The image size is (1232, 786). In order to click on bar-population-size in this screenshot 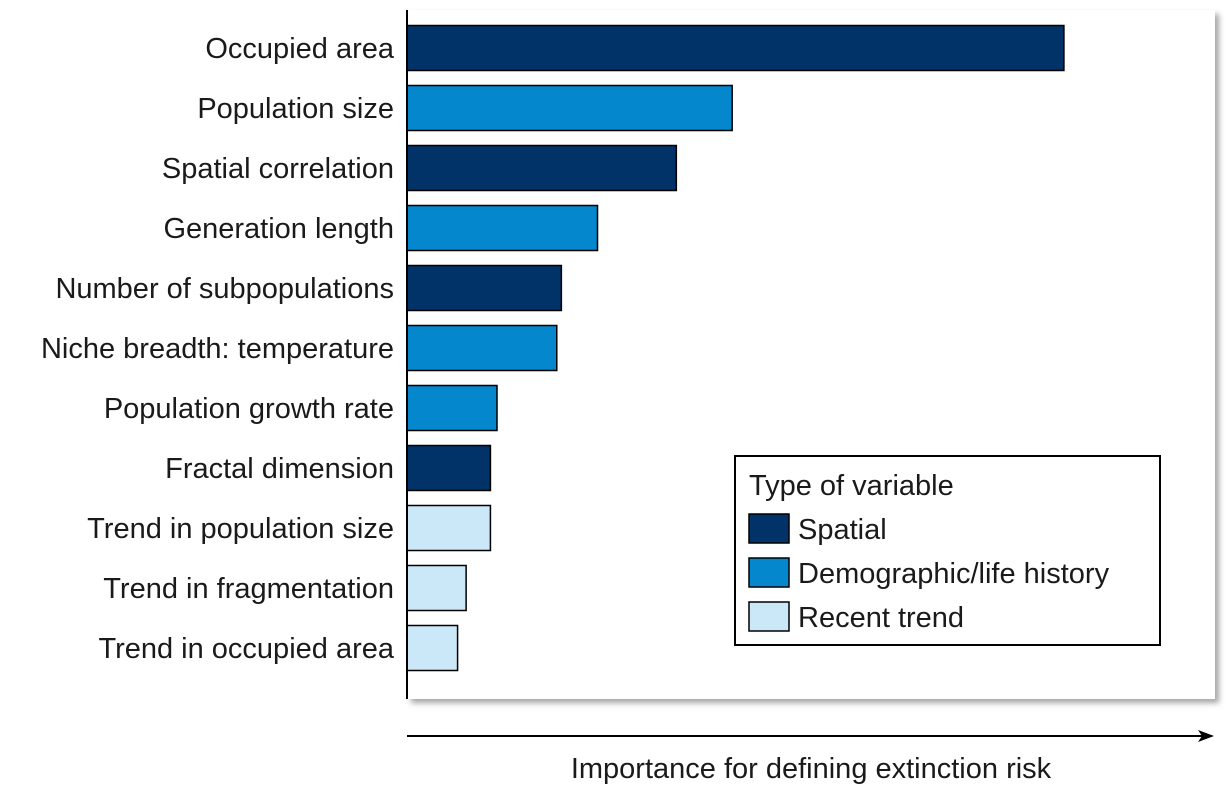, I will do `click(569, 108)`.